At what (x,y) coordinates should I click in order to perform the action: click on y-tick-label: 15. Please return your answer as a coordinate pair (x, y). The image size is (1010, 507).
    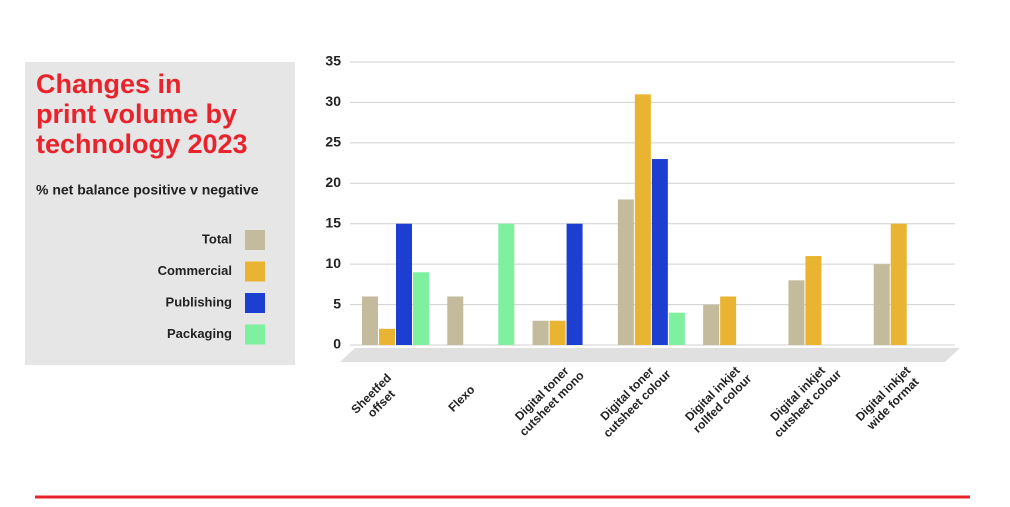
    Looking at the image, I should click on (333, 222).